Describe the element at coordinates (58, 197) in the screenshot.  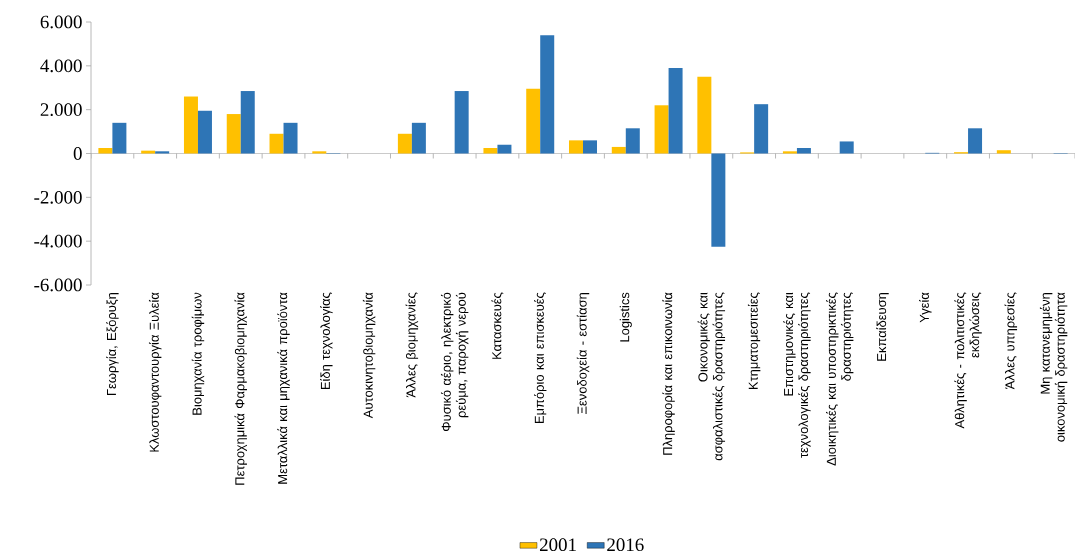
I see `y-tick-label: -2.000` at that location.